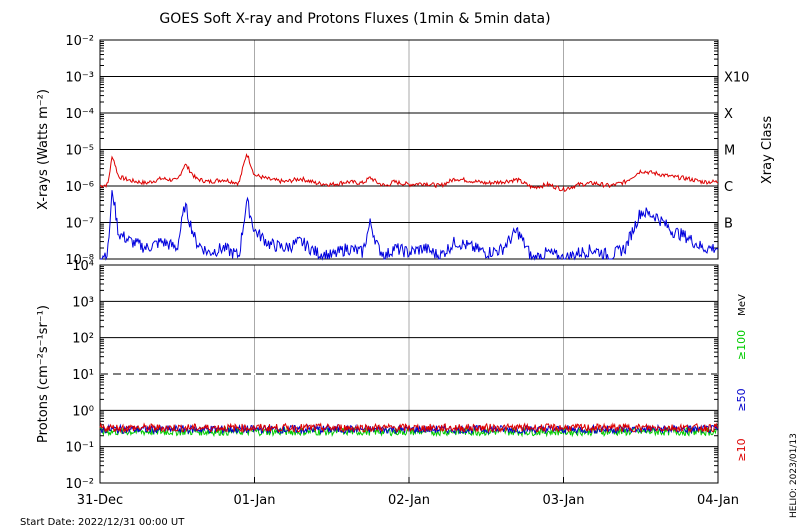 This screenshot has width=800, height=530. What do you see at coordinates (83, 411) in the screenshot?
I see `y-tick-label: 10⁰` at bounding box center [83, 411].